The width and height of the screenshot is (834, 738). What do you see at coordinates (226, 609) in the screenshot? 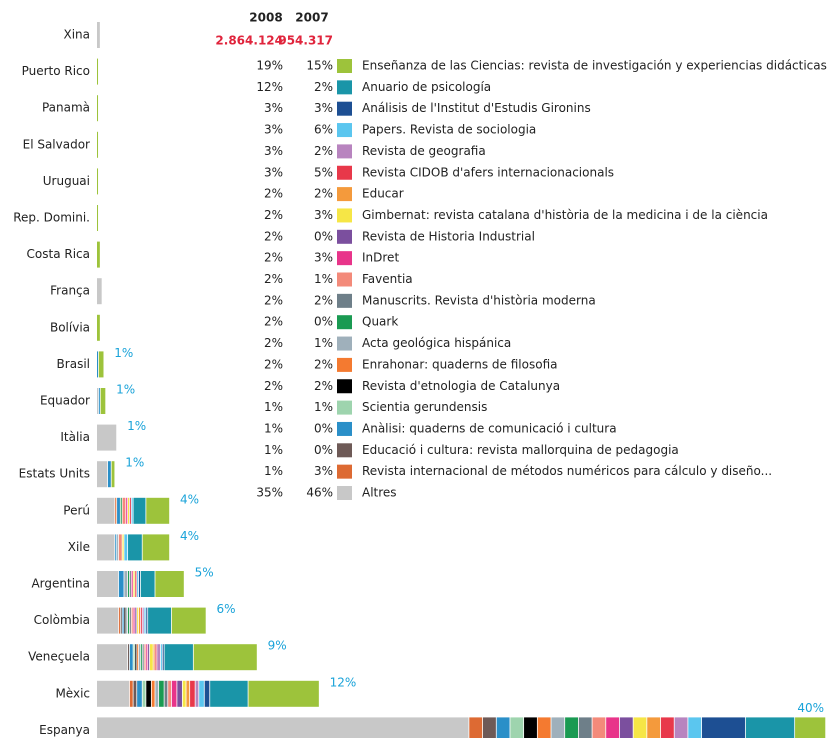
I see `total-label: 6%` at bounding box center [226, 609].